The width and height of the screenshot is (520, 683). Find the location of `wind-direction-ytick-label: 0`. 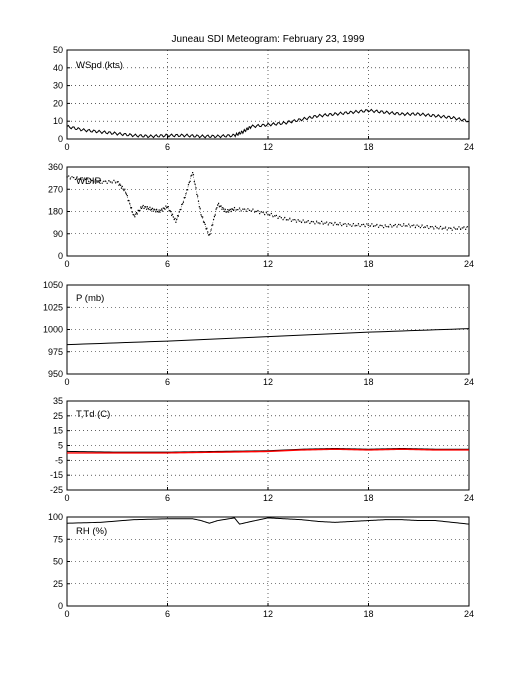

wind-direction-ytick-label: 0 is located at coordinates (60, 256).